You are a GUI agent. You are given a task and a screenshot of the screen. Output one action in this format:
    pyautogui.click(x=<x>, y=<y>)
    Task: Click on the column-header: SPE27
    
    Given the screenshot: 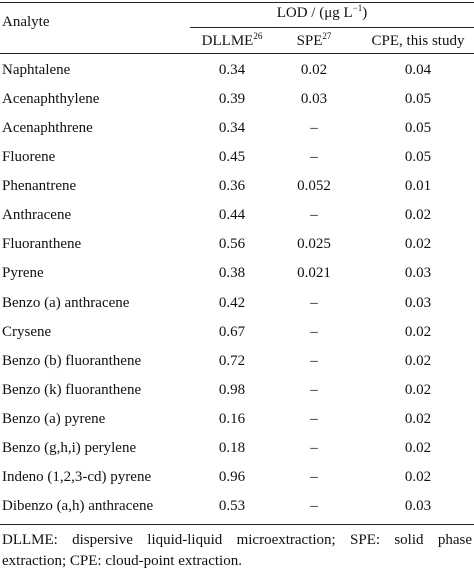 What is the action you would take?
    pyautogui.click(x=314, y=41)
    